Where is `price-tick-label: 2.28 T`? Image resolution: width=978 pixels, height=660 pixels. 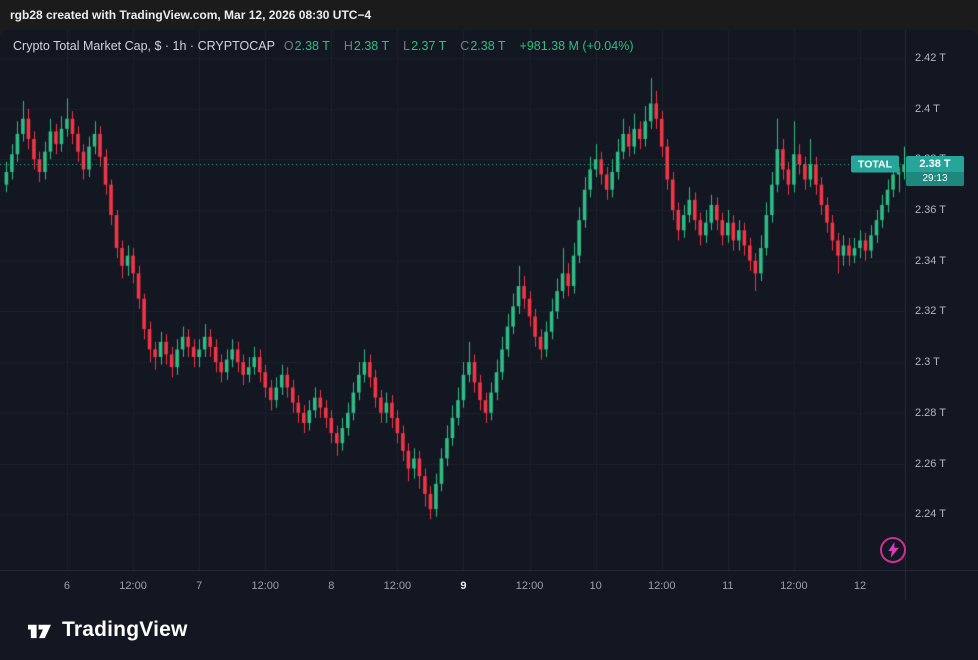
price-tick-label: 2.28 T is located at coordinates (930, 412).